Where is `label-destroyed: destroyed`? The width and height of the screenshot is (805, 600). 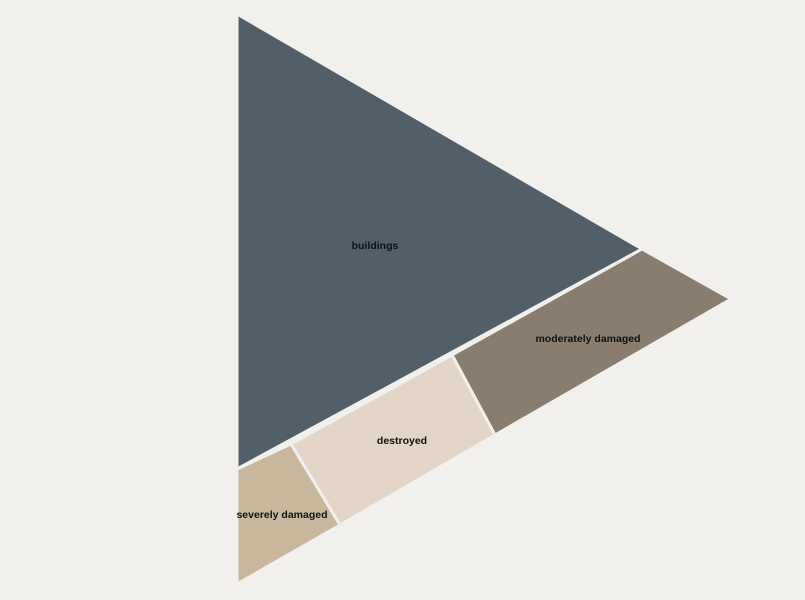 label-destroyed: destroyed is located at coordinates (402, 441).